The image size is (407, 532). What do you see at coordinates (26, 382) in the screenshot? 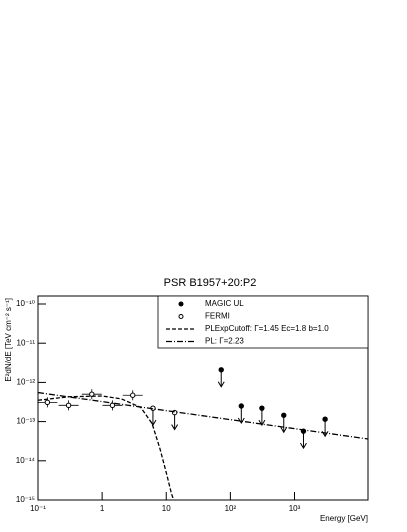
I see `y-tick-label: 10⁻¹²` at bounding box center [26, 382].